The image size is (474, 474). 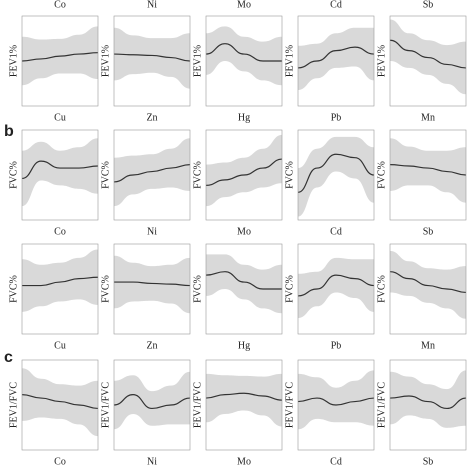 What do you see at coordinates (244, 117) in the screenshot?
I see `x-axis-label: Hg` at bounding box center [244, 117].